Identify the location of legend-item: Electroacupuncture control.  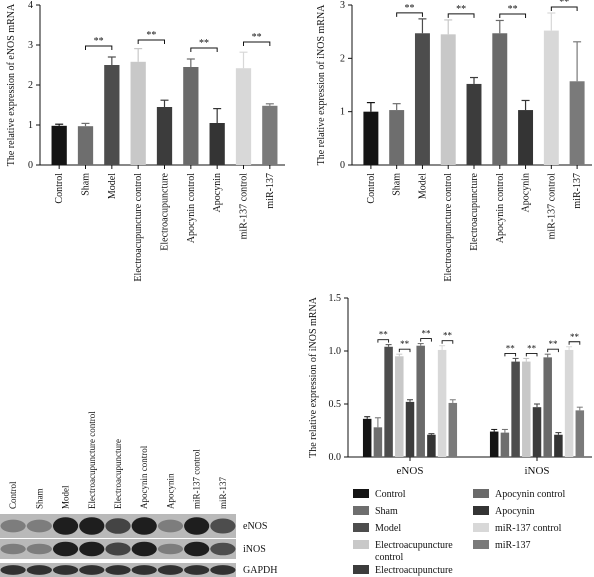
(403, 551).